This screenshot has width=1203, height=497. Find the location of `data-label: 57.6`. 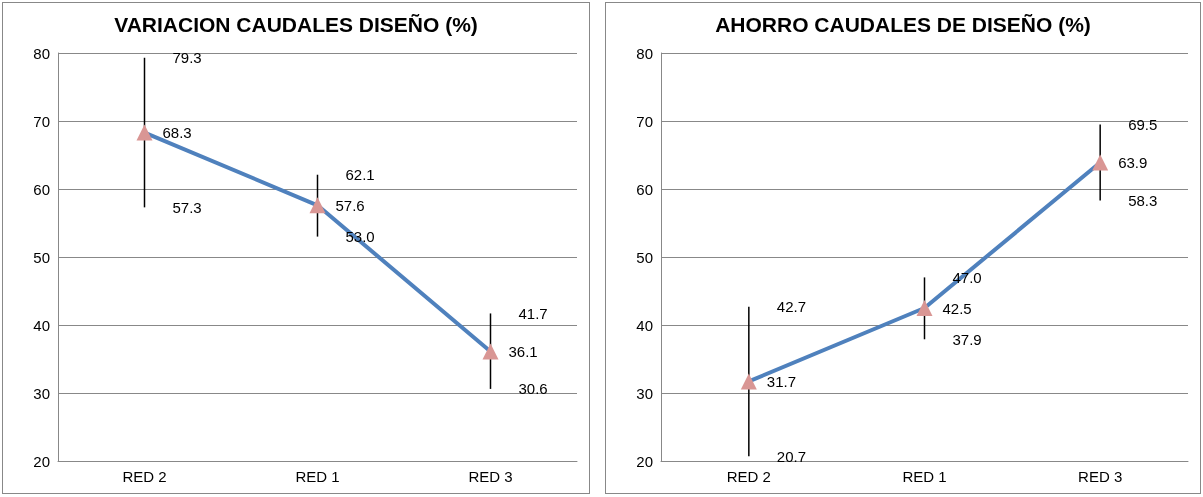

data-label: 57.6 is located at coordinates (350, 205).